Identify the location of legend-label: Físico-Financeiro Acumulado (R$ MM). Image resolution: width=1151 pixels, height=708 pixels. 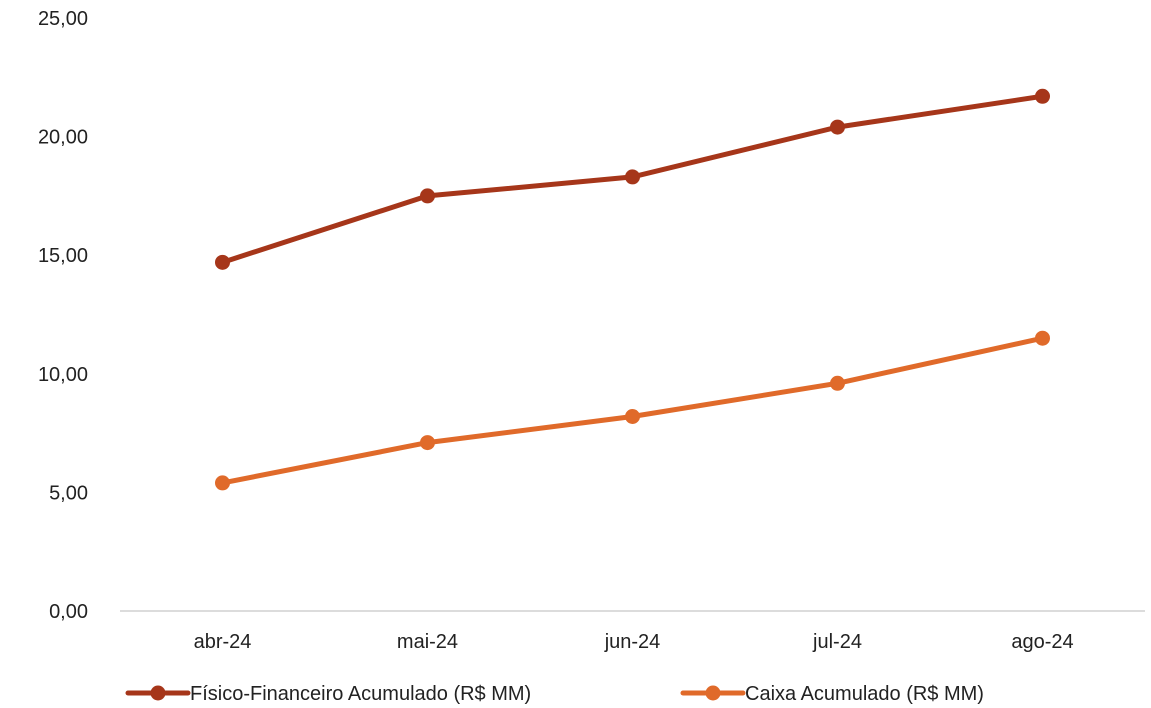
(360, 694).